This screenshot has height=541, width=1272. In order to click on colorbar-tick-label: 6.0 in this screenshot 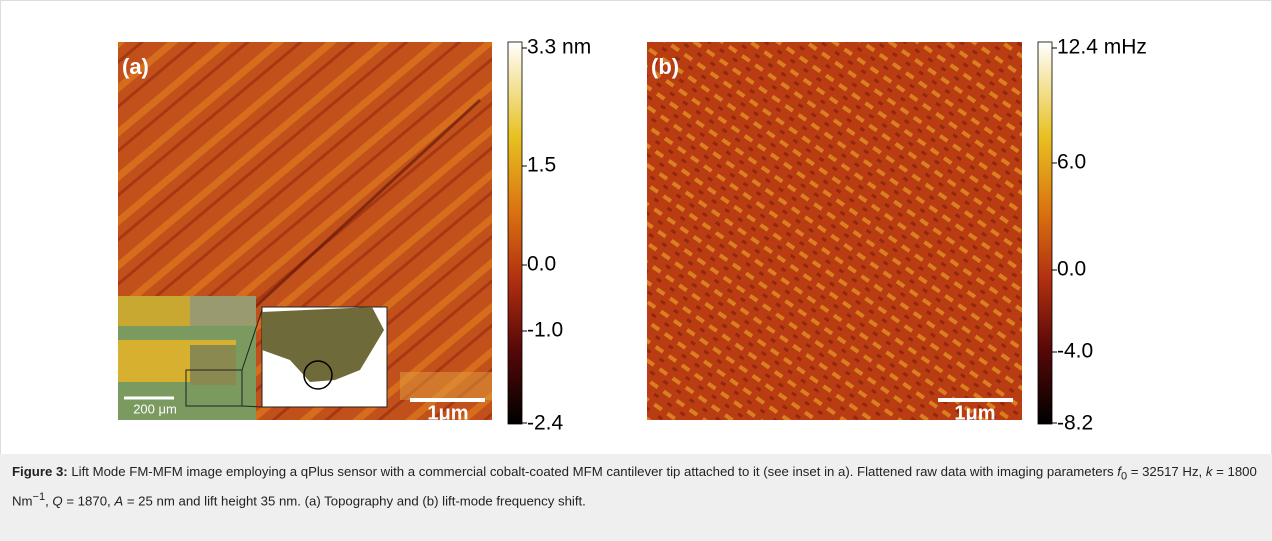, I will do `click(1071, 162)`.